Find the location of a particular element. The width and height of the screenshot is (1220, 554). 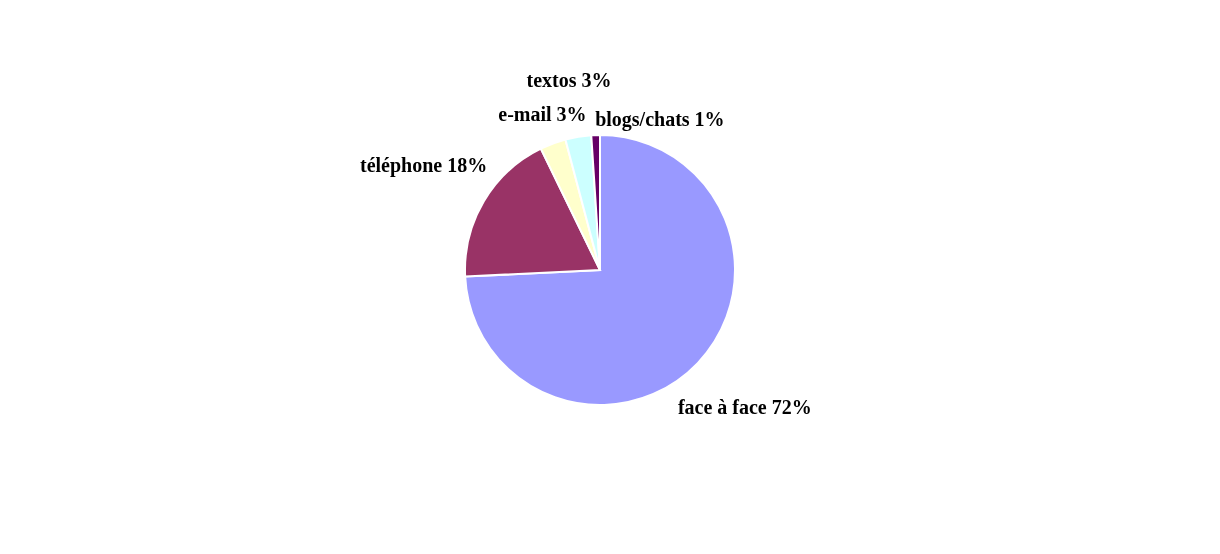

slice-label: téléphone 18% is located at coordinates (423, 165).